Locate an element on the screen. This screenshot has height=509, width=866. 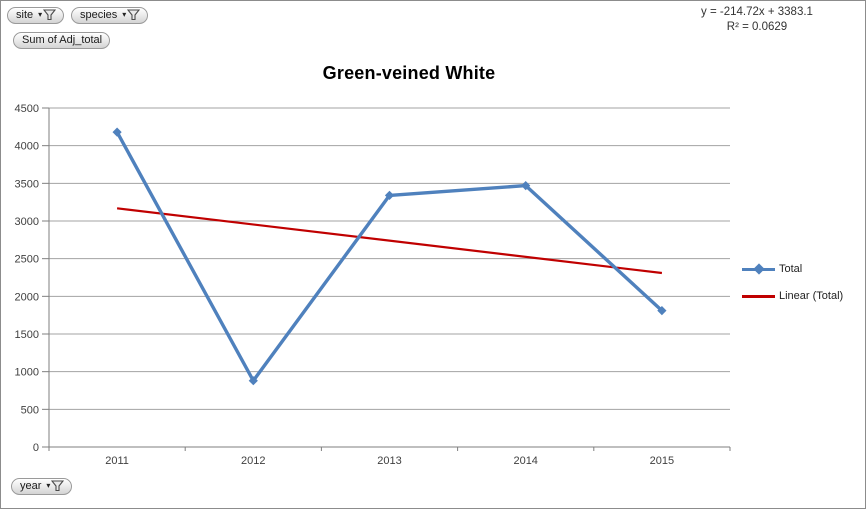
value-field-button: Sum of Adj_total is located at coordinates (62, 40).